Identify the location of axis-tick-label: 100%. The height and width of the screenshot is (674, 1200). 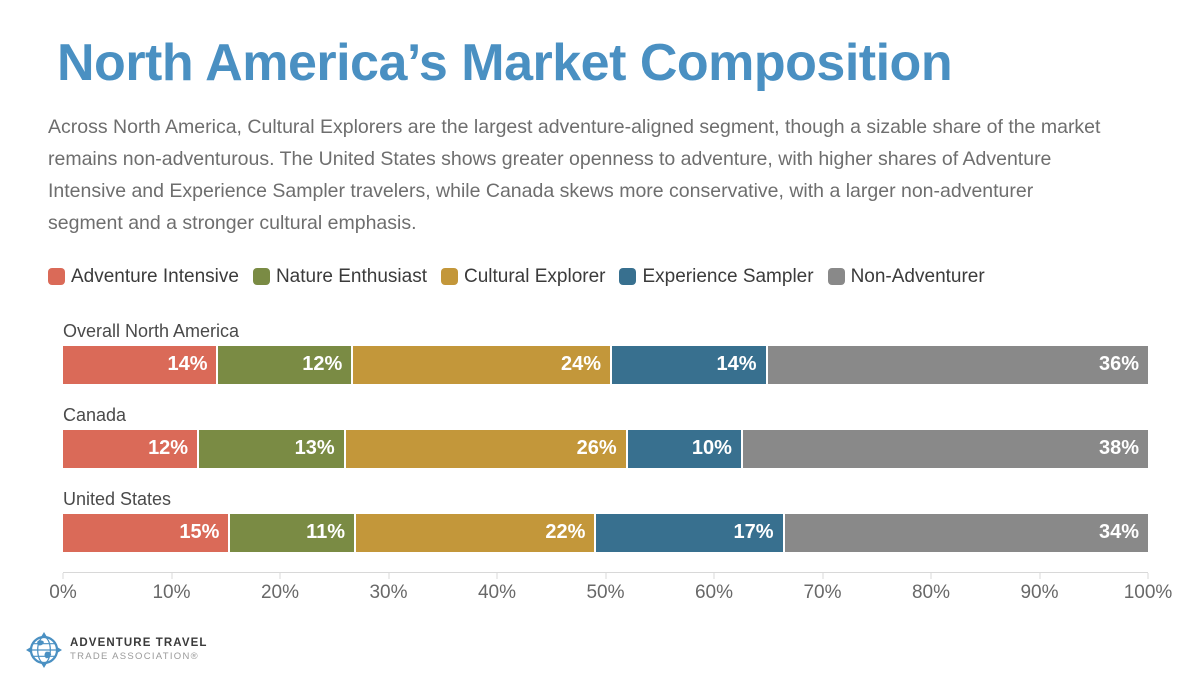
(1148, 592).